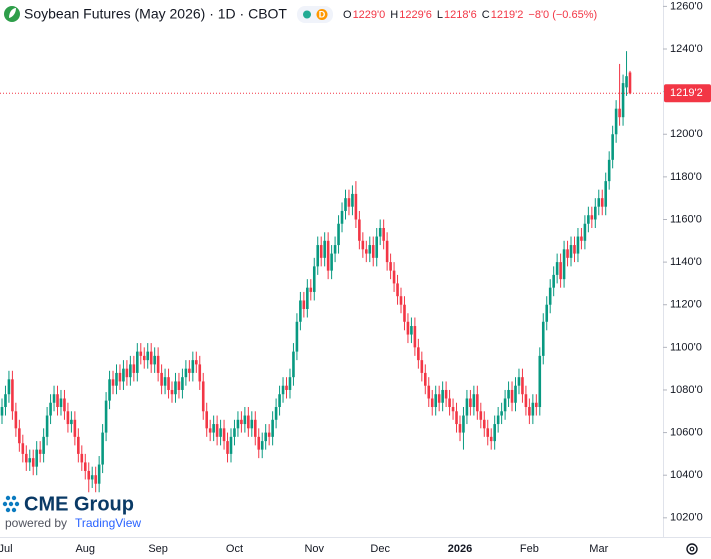 The height and width of the screenshot is (559, 711). What do you see at coordinates (155, 14) in the screenshot?
I see `chart-title: Soybean Futures (May 2026) · 1D · CBOT` at bounding box center [155, 14].